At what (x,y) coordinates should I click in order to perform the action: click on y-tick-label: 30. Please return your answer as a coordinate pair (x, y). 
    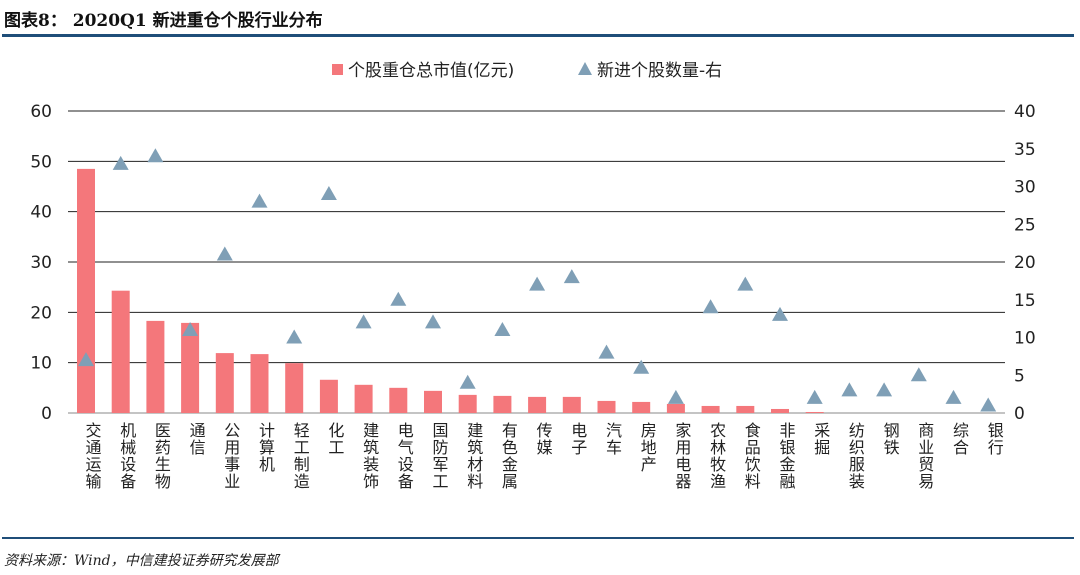
    Looking at the image, I should click on (41, 263).